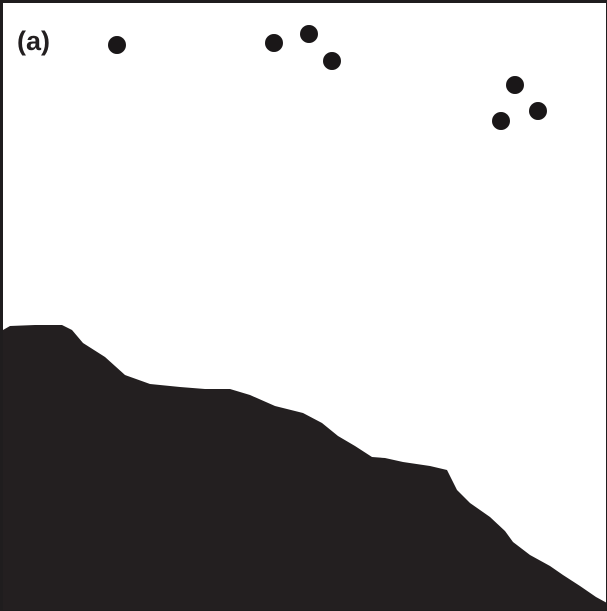 This screenshot has height=611, width=607. What do you see at coordinates (327, 77) in the screenshot?
I see `particle-group` at bounding box center [327, 77].